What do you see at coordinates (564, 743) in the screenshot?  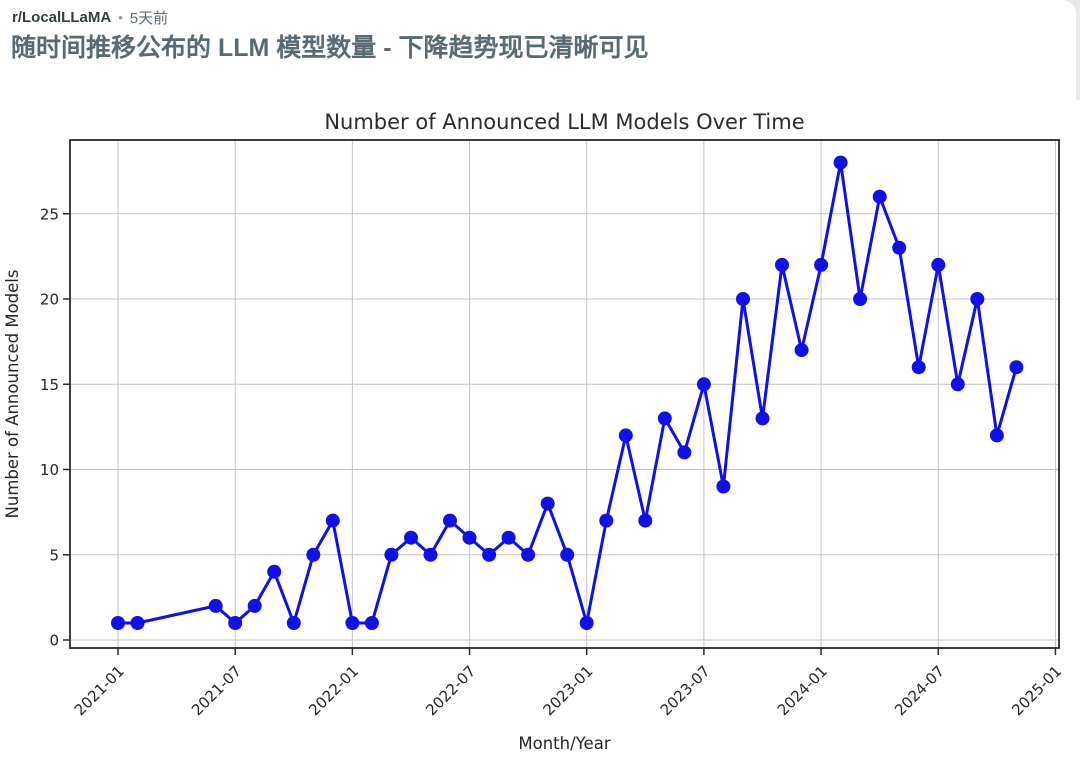 I see `chart-xlabel: Month/Year` at bounding box center [564, 743].